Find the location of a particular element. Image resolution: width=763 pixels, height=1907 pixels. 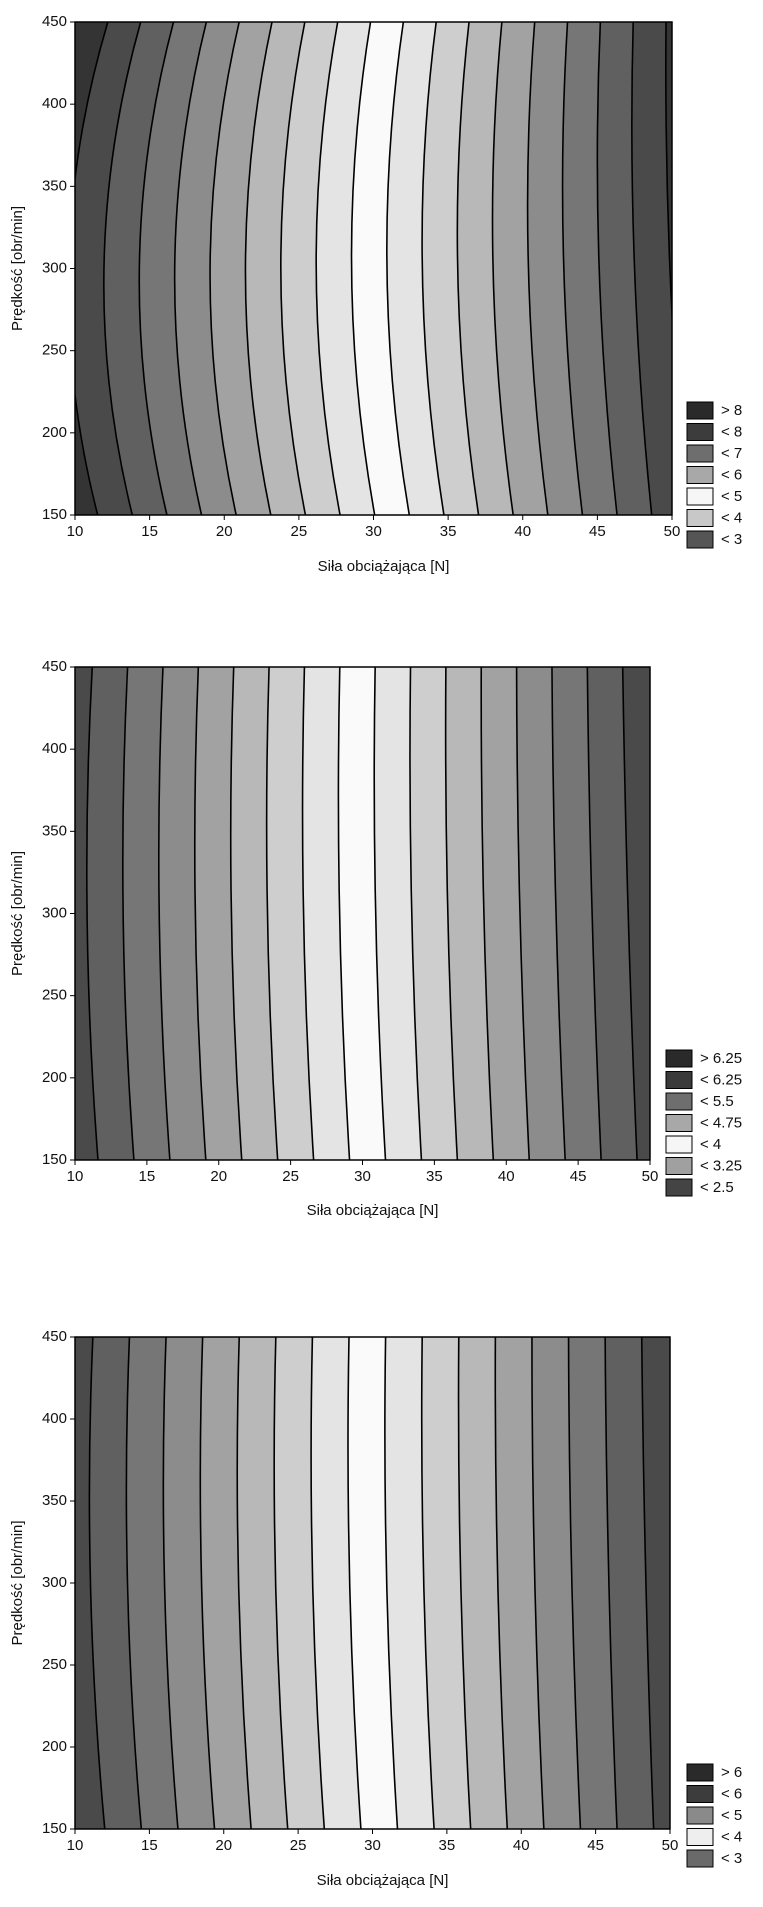

legend-label: < 3 is located at coordinates (731, 1858).